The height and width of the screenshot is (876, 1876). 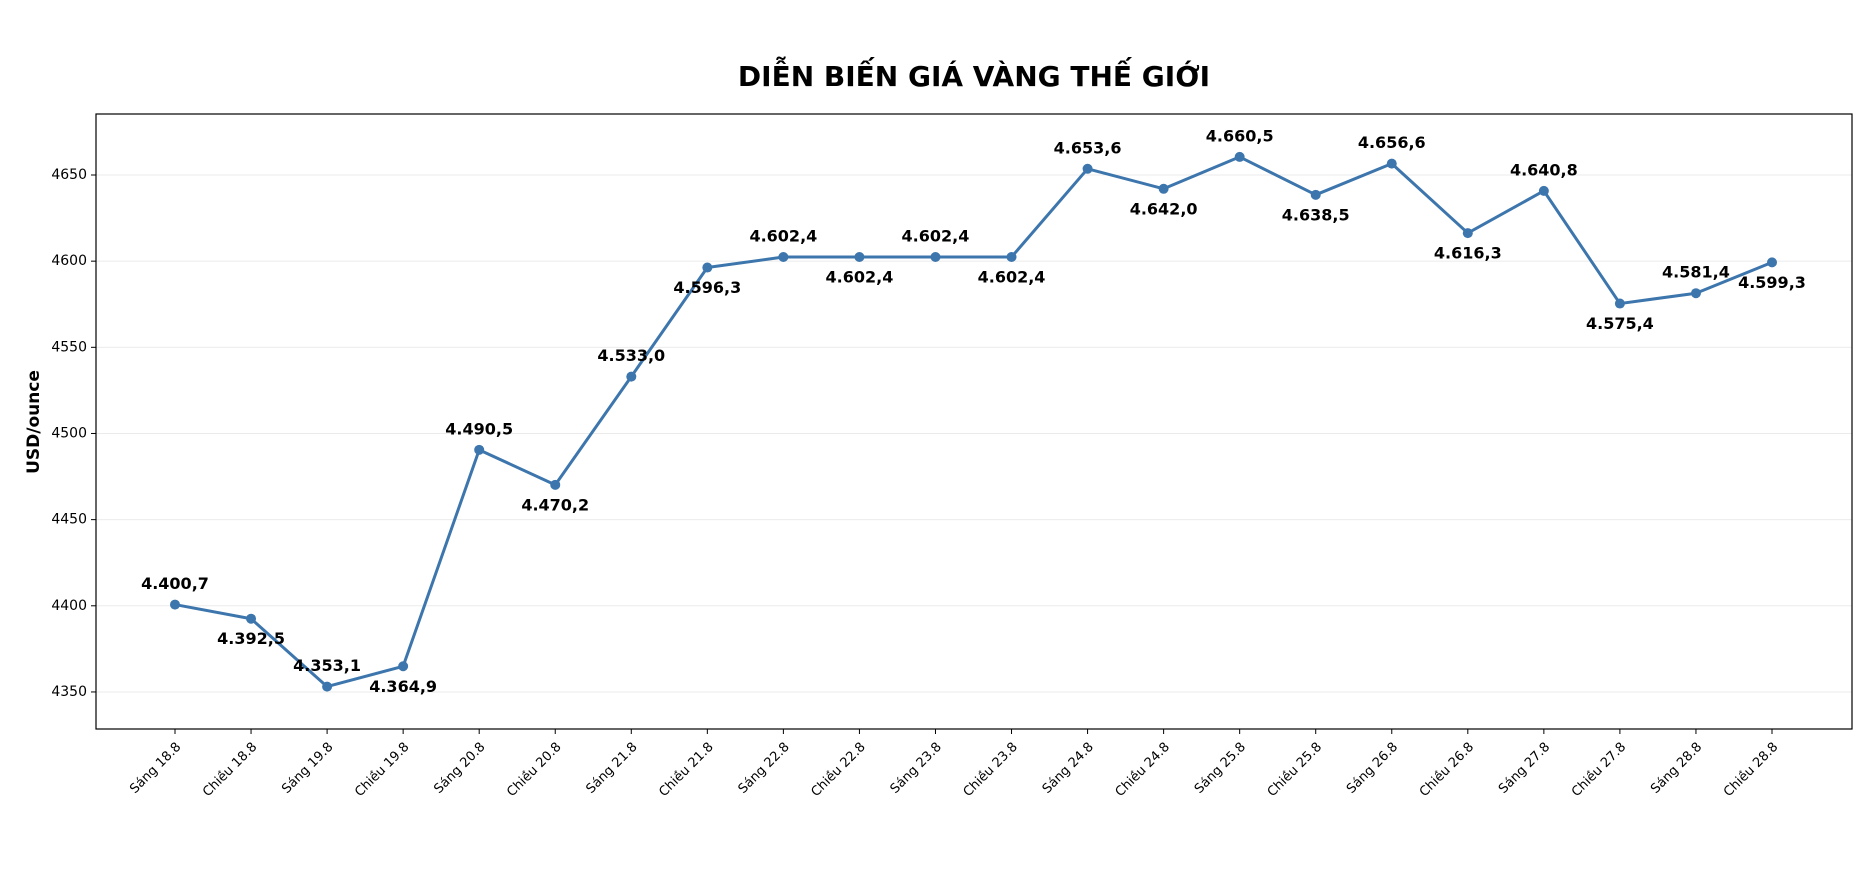 What do you see at coordinates (1447, 770) in the screenshot?
I see `x-tick-label: Chiều 26.8` at bounding box center [1447, 770].